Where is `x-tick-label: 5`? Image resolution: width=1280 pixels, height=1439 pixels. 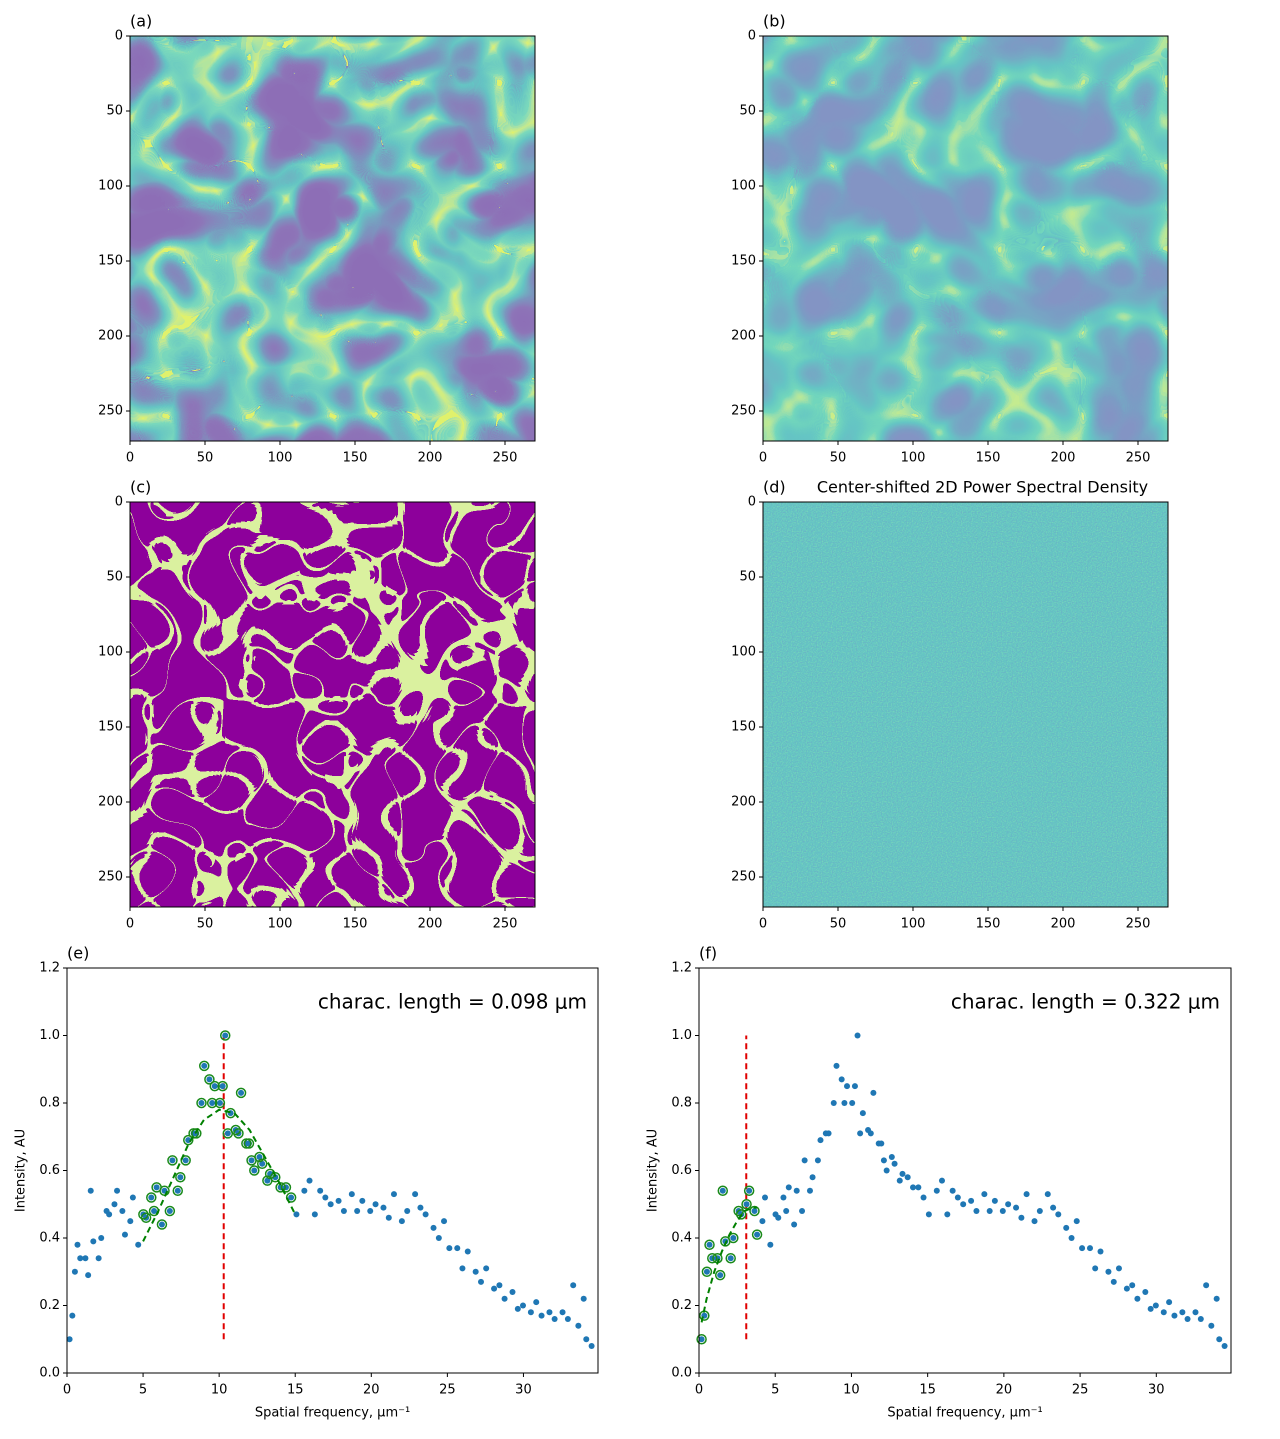 x-tick-label: 5 is located at coordinates (775, 1390).